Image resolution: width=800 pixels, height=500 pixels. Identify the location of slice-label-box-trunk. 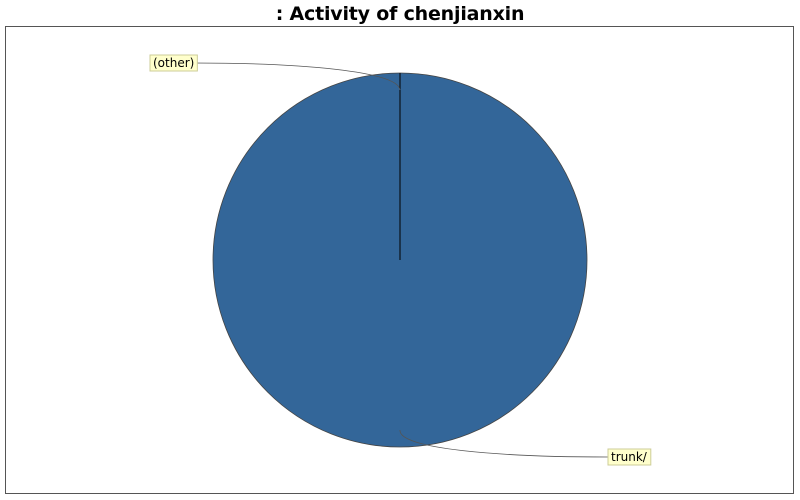
(629, 457).